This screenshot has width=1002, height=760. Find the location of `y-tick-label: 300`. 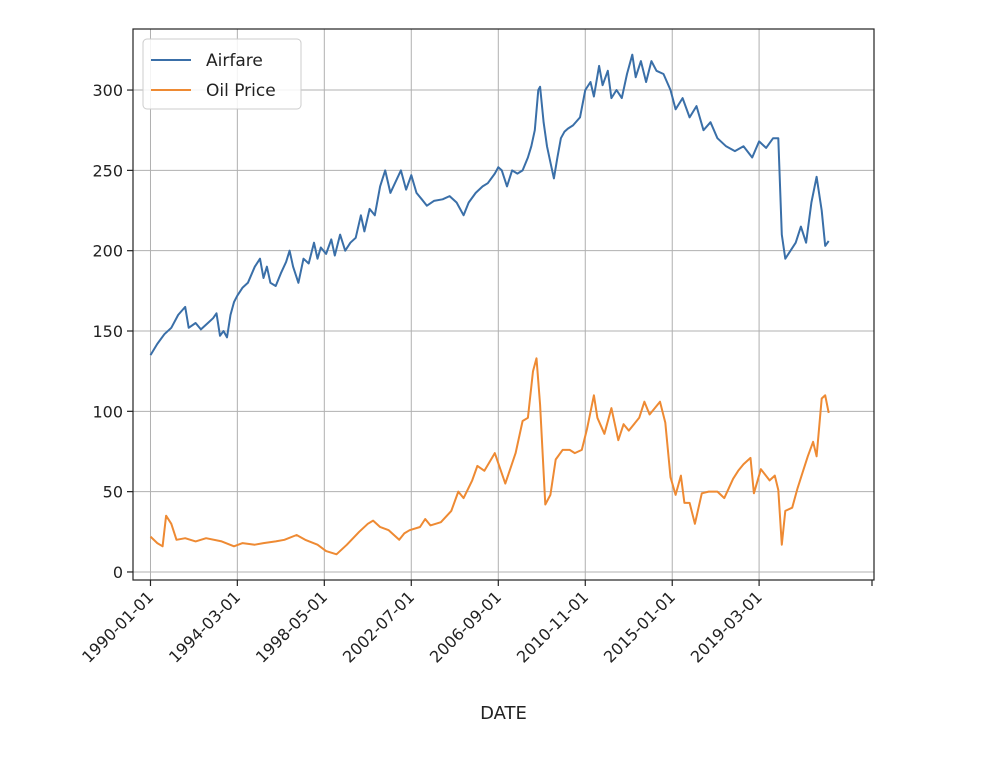

y-tick-label: 300 is located at coordinates (107, 90).